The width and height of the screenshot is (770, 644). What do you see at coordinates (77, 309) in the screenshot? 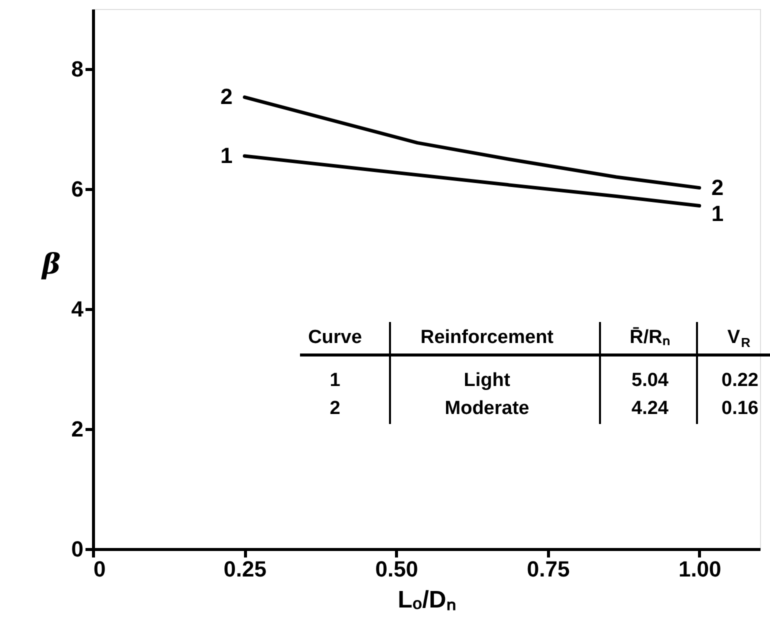
I see `y-tick-label: 4` at bounding box center [77, 309].